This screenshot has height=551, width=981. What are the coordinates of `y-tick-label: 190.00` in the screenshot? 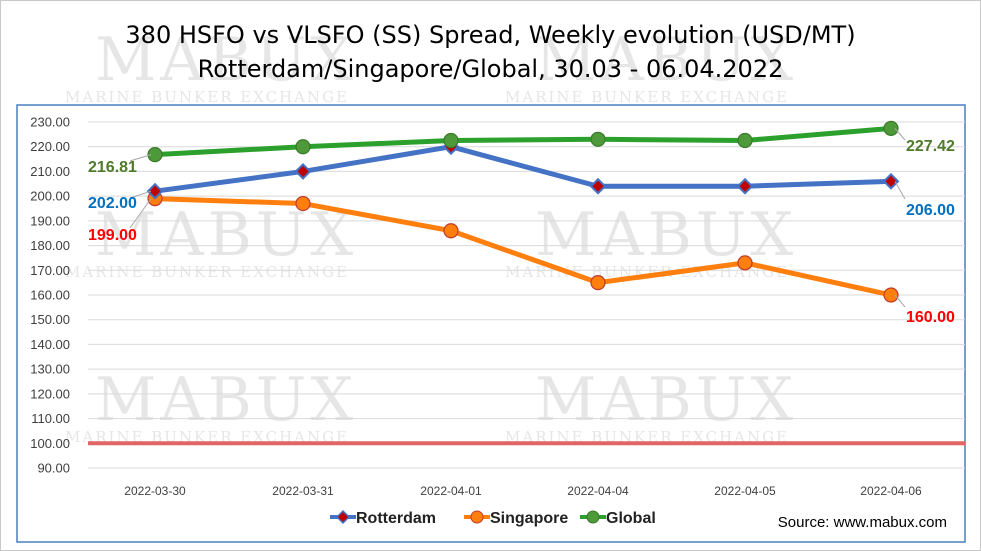 It's located at (50, 220).